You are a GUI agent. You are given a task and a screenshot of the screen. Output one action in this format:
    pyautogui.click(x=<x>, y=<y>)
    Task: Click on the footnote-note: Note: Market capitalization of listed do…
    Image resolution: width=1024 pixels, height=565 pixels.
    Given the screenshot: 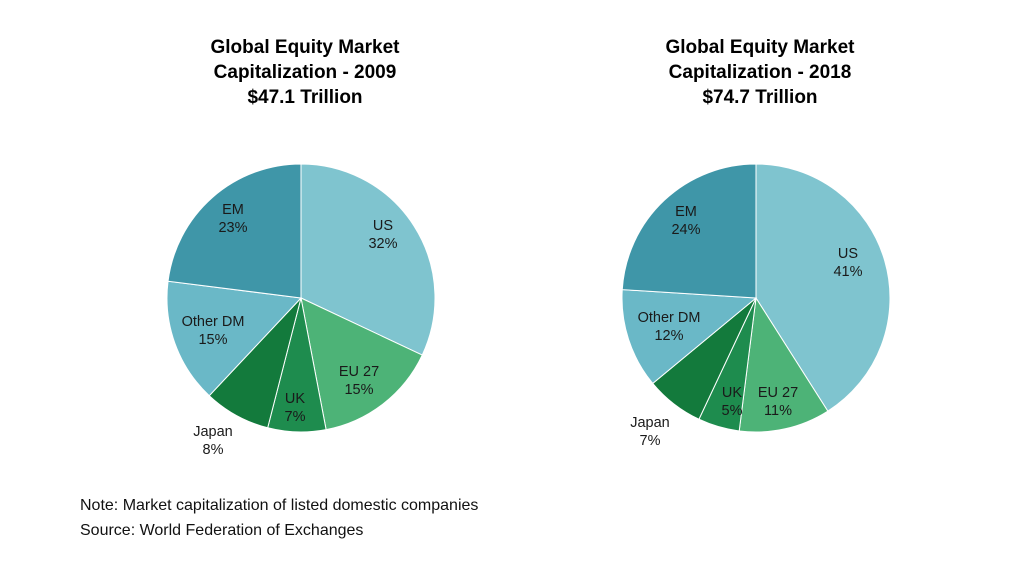 What is the action you would take?
    pyautogui.click(x=279, y=505)
    